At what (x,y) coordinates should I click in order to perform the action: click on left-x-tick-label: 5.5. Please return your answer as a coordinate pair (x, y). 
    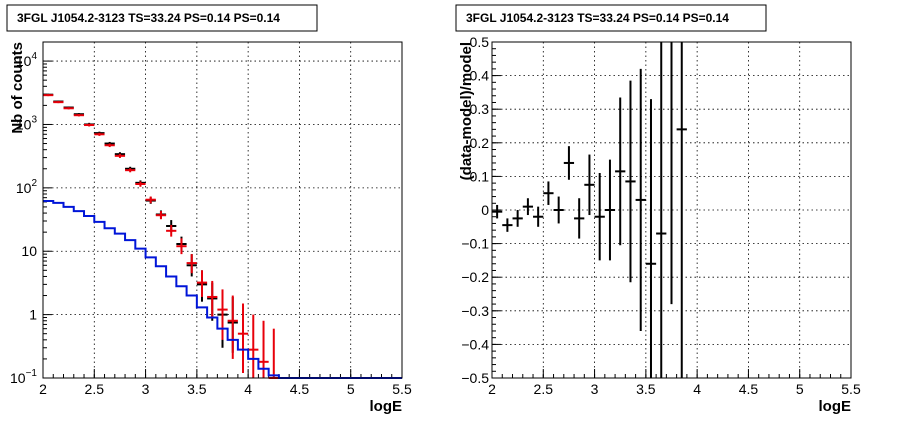
    Looking at the image, I should click on (402, 389).